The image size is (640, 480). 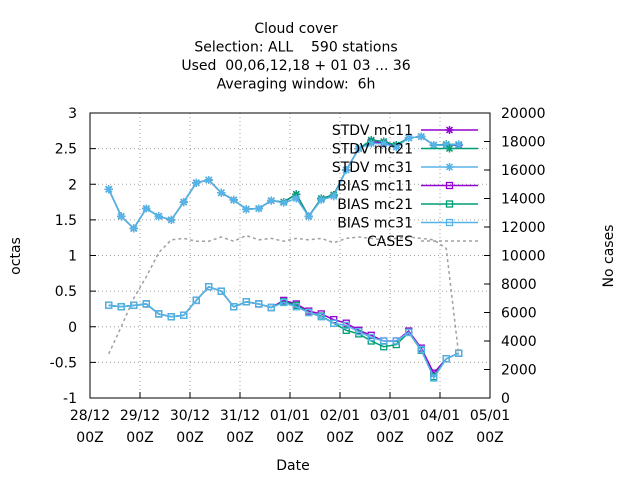 What do you see at coordinates (140, 416) in the screenshot?
I see `x-tick-label: 29/12` at bounding box center [140, 416].